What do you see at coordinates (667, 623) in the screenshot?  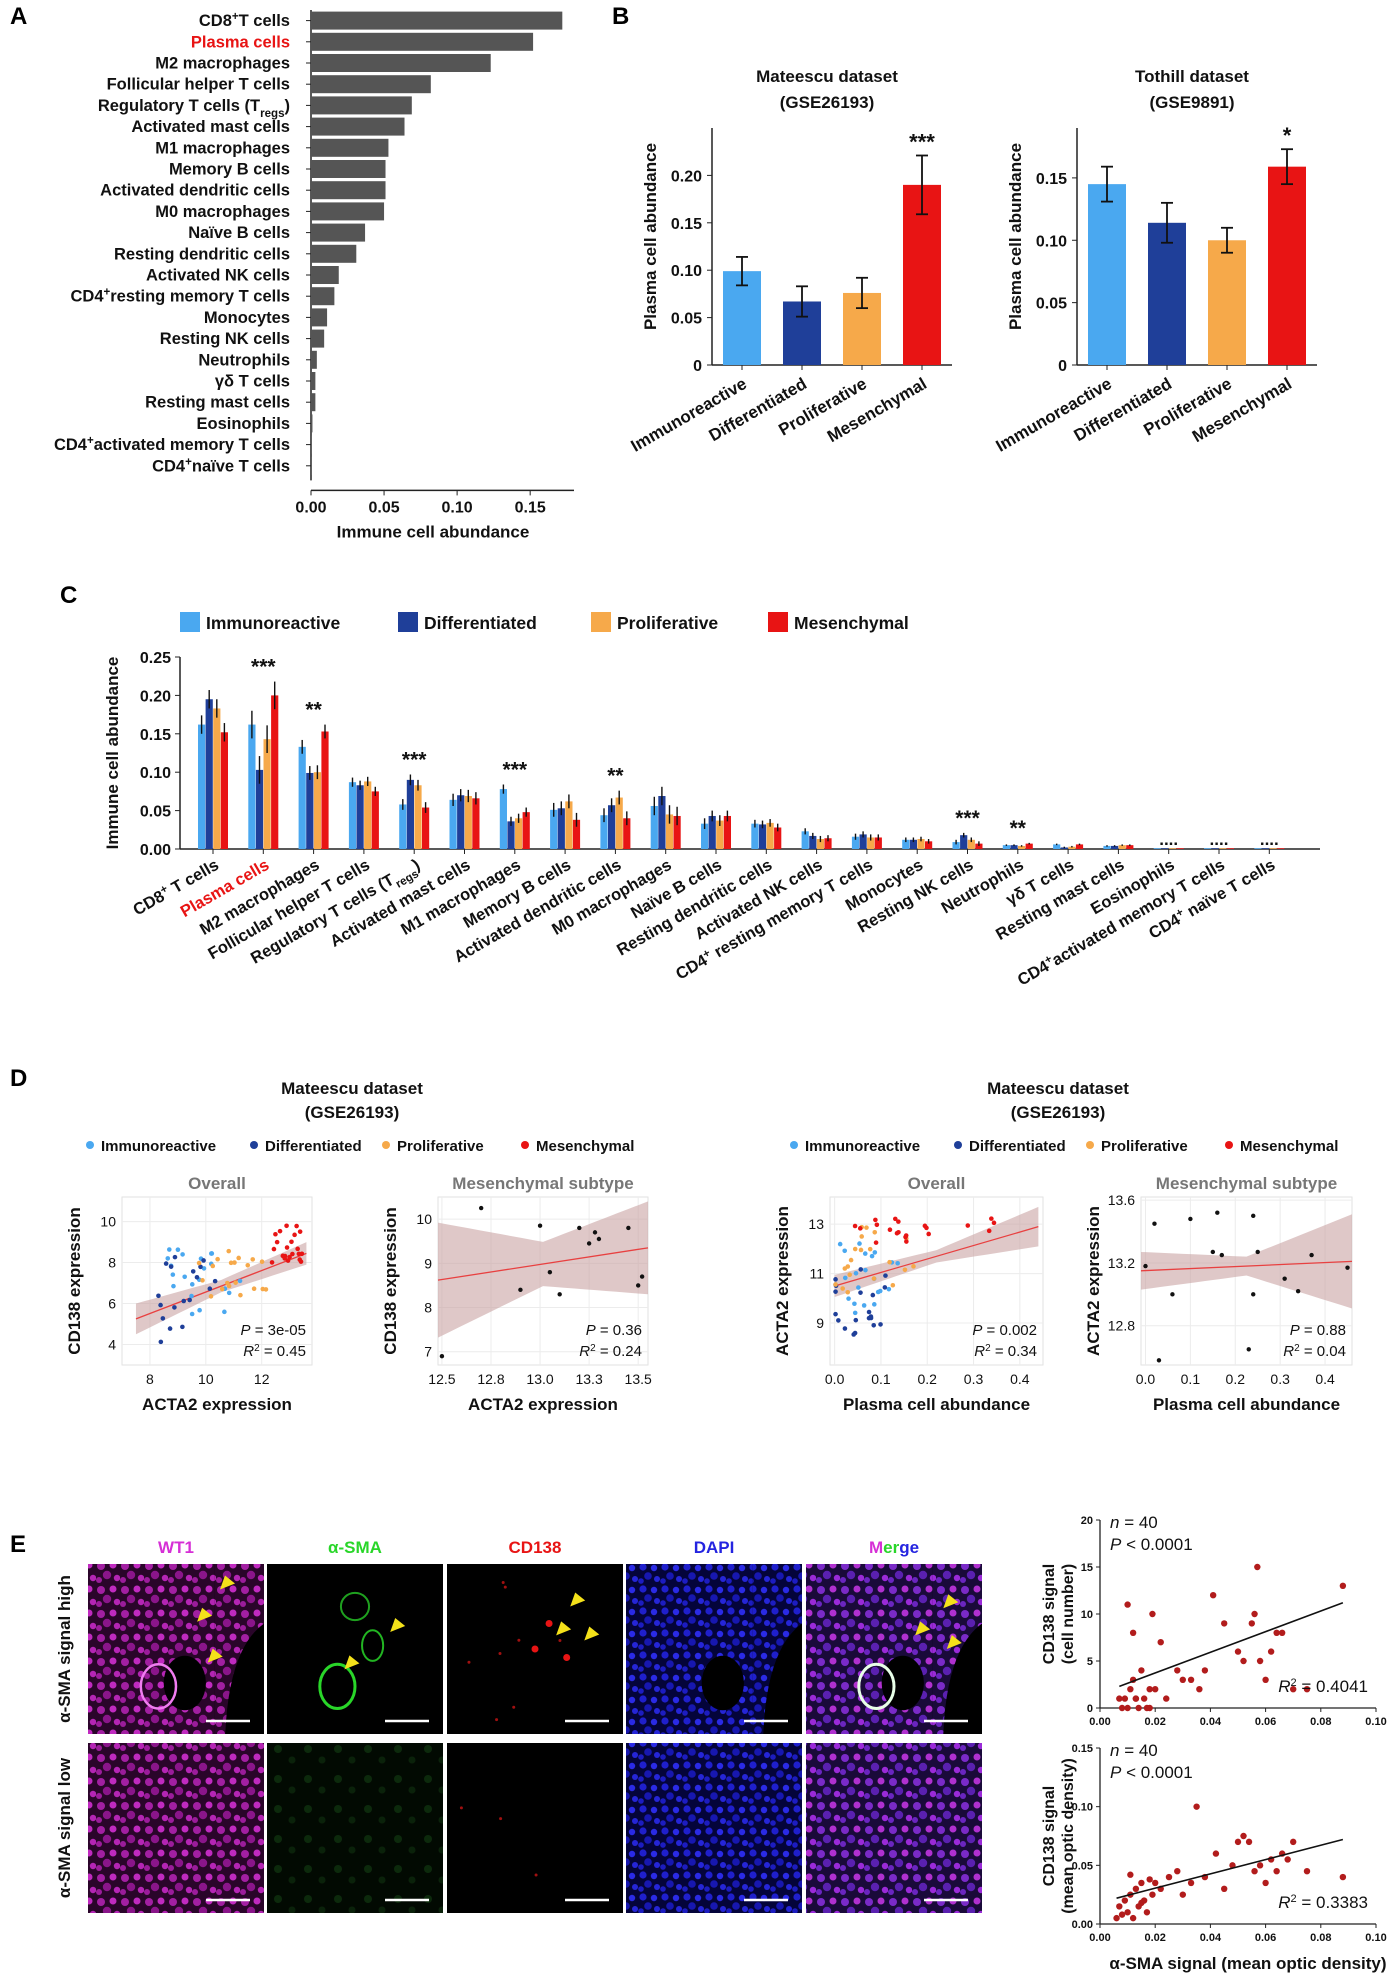 I see `panel-c-legend-label: Proliferative` at bounding box center [667, 623].